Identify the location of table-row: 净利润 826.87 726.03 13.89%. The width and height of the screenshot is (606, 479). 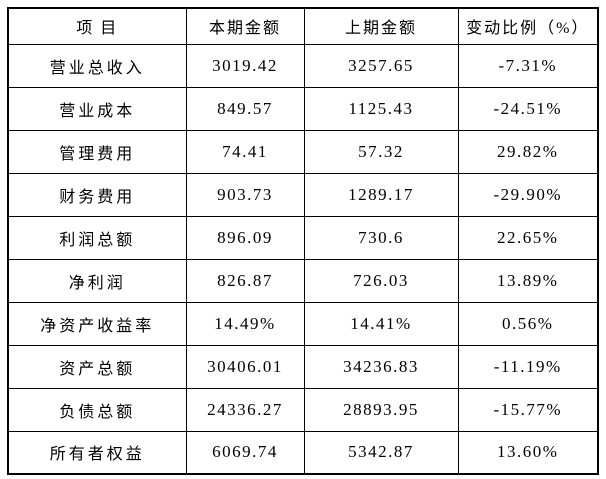
(303, 280).